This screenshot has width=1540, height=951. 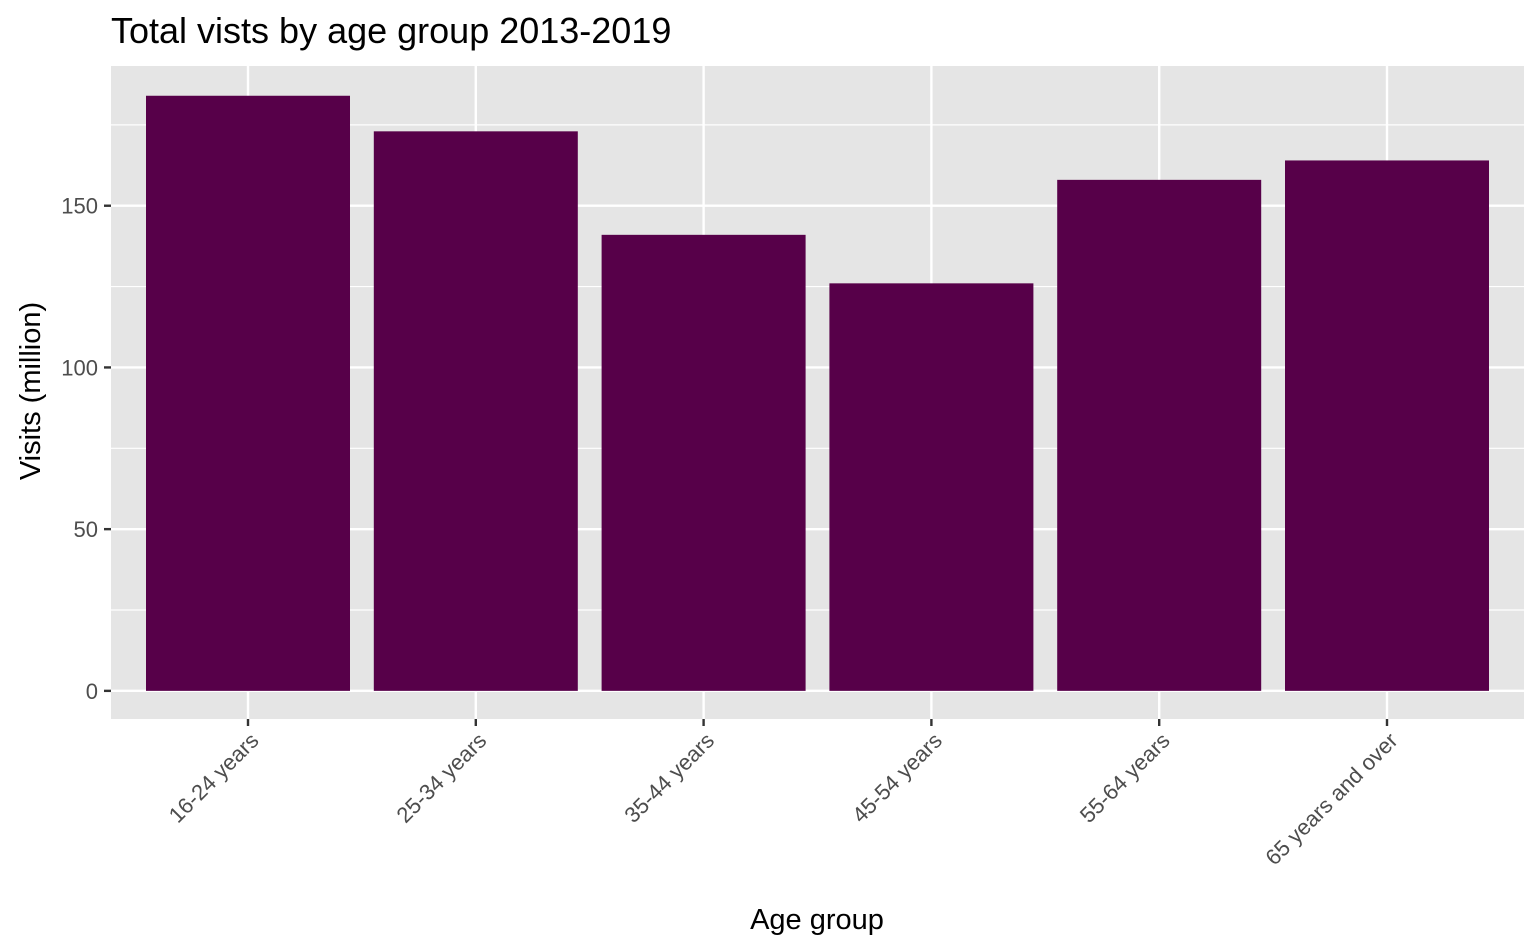 I want to click on y-axis: 0 50 100 150, so click(x=86, y=449).